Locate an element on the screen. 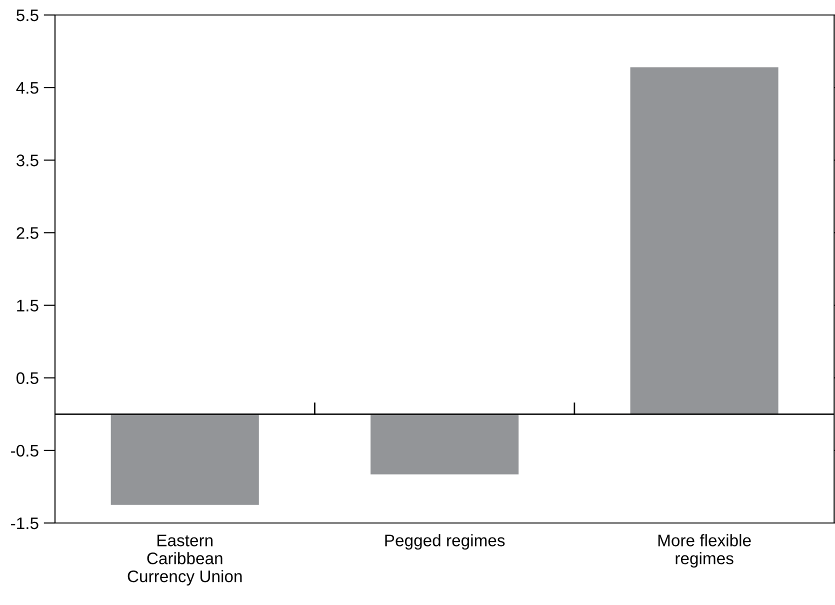  y-tick-label: 5.5 is located at coordinates (27, 16).